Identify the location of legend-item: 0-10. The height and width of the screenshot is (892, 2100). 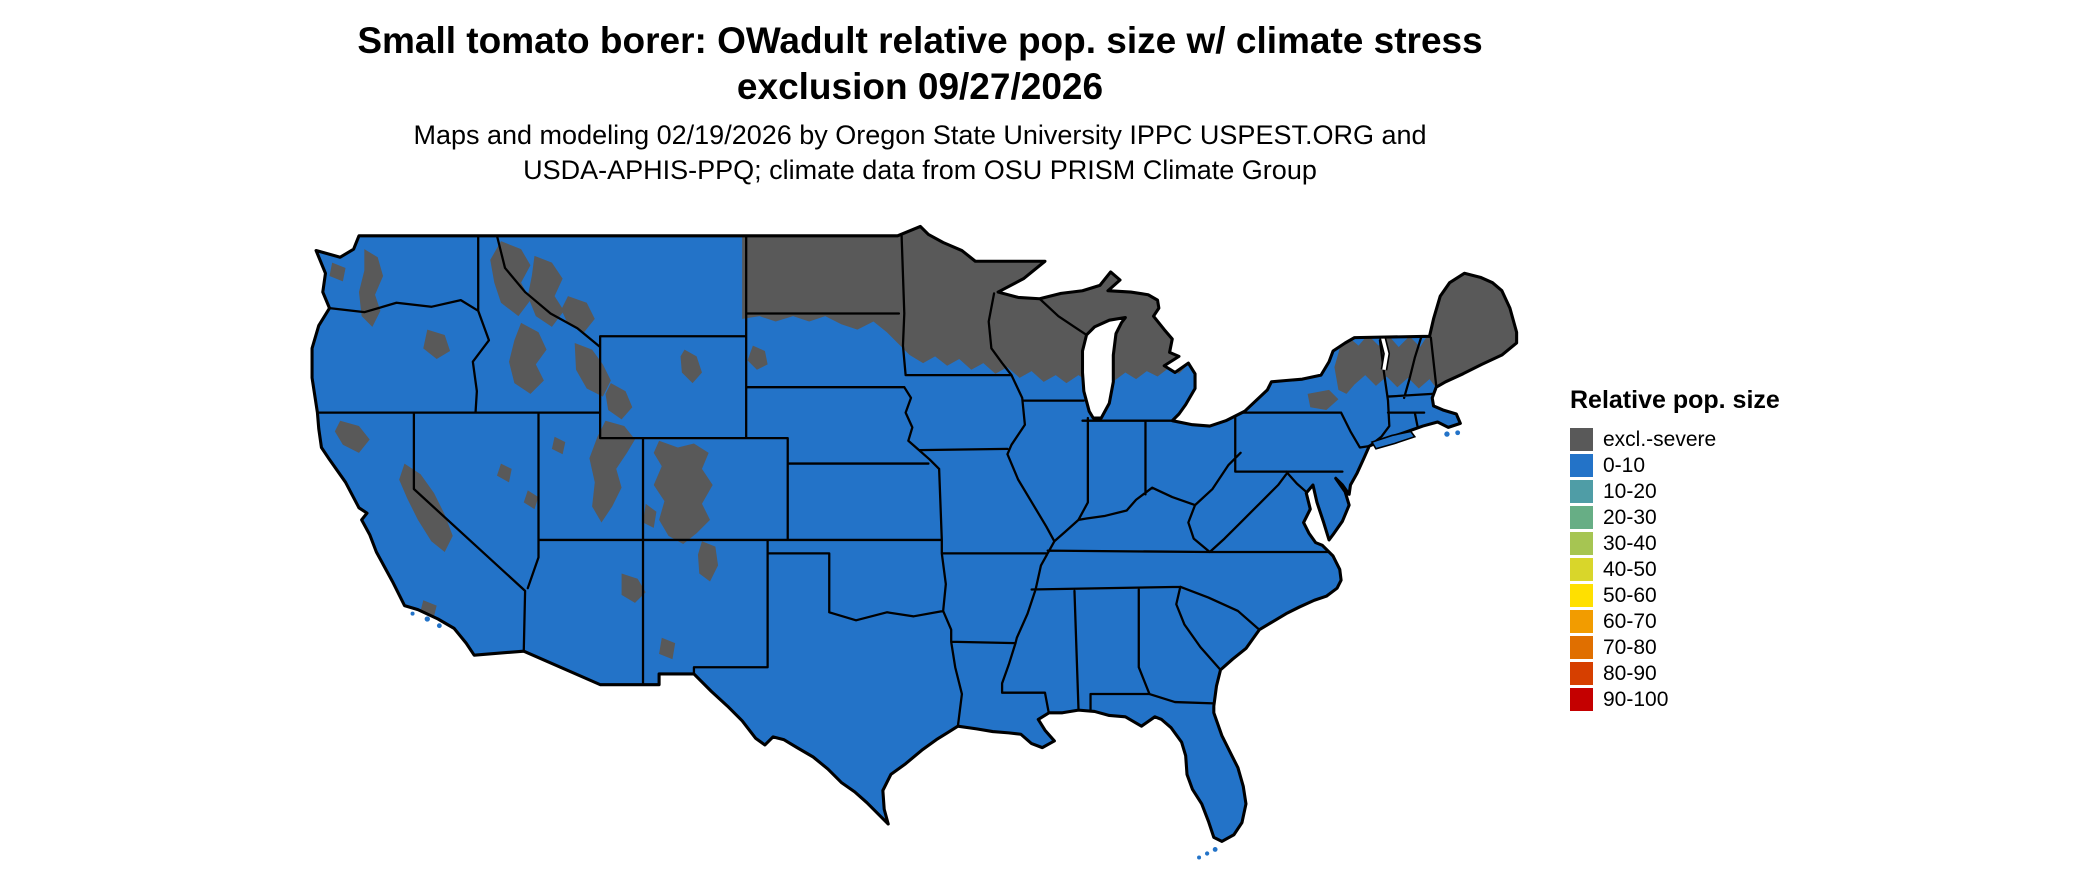
(1675, 465).